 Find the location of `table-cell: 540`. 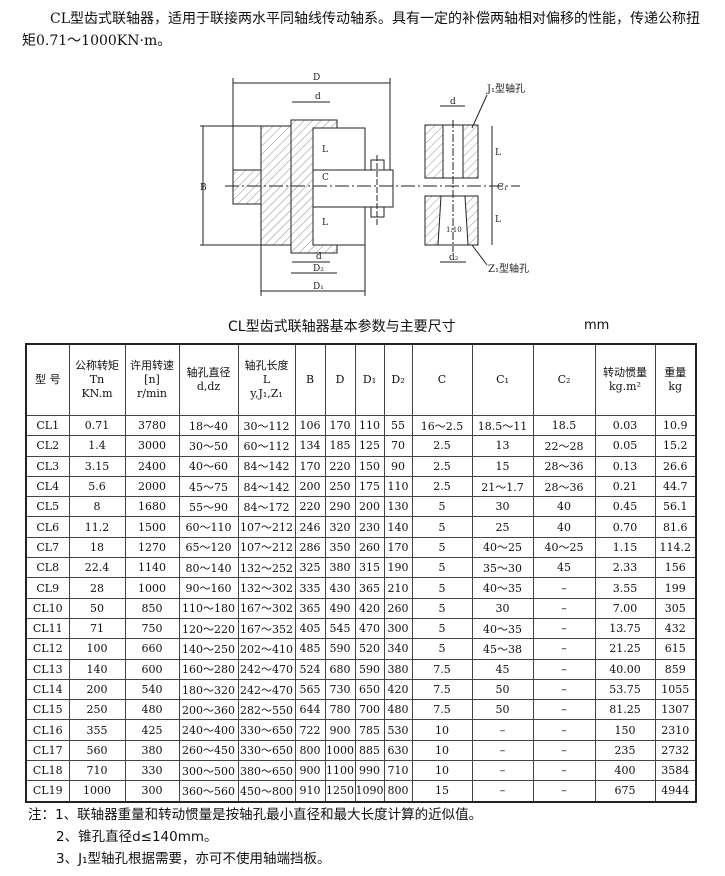

table-cell: 540 is located at coordinates (152, 689).